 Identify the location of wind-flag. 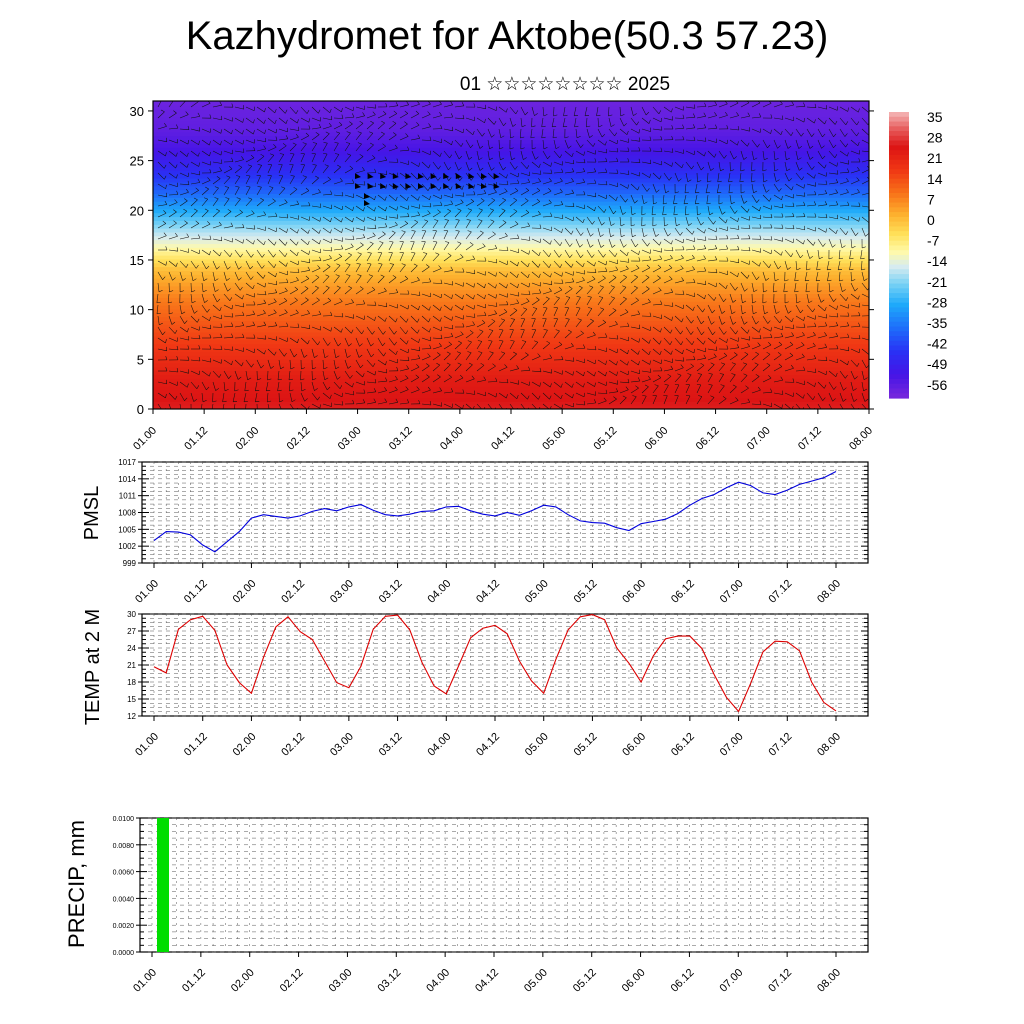
(358, 186).